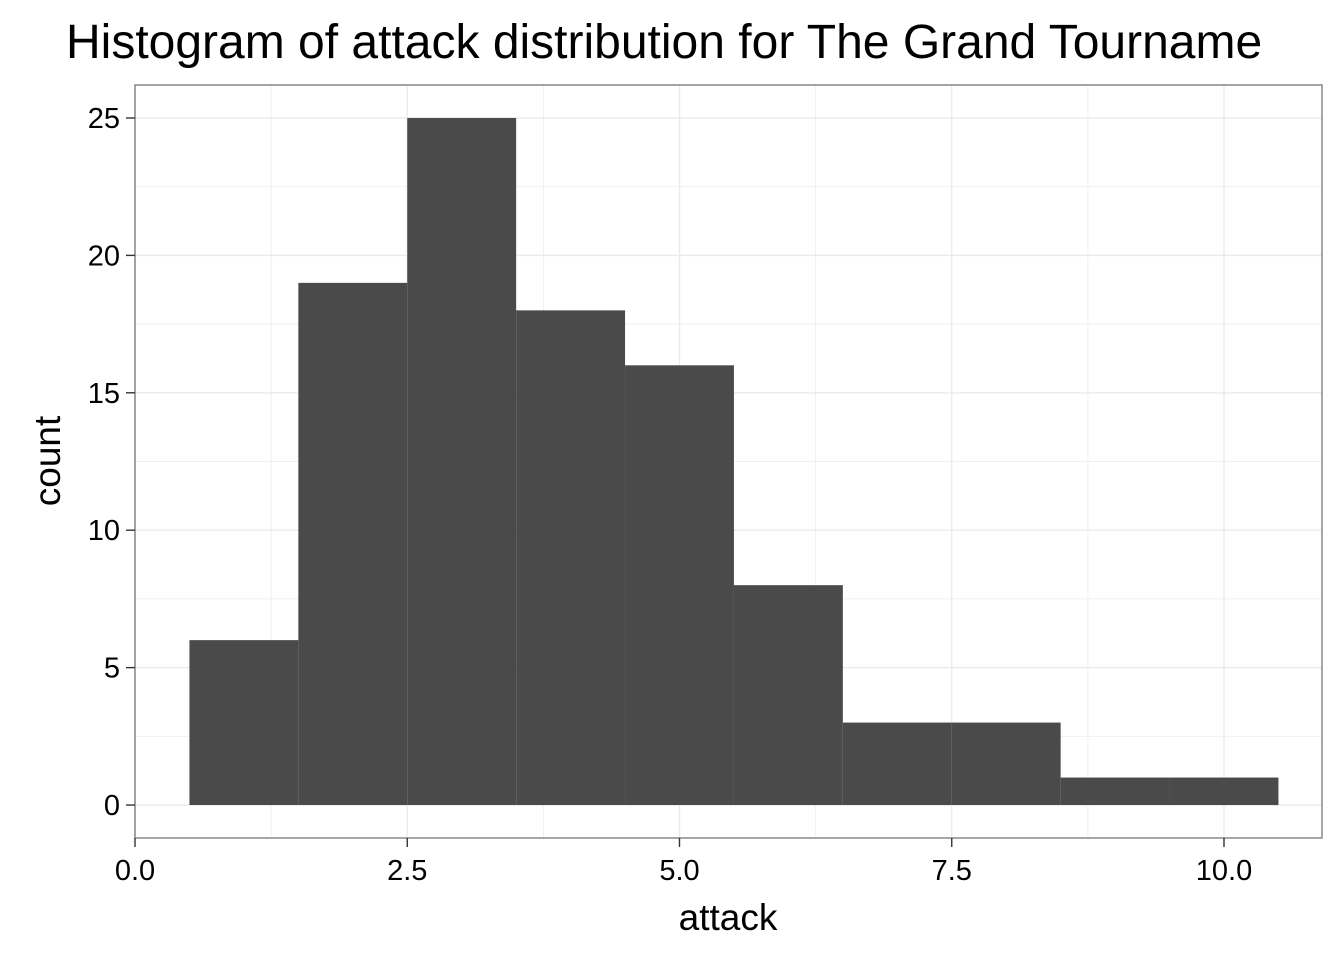  I want to click on y-axis-title: count, so click(47, 460).